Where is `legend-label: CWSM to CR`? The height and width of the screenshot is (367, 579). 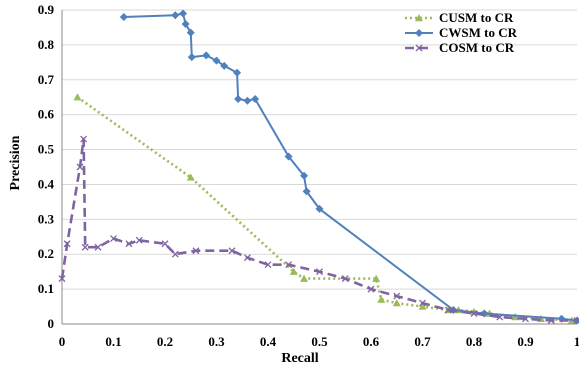 legend-label: CWSM to CR is located at coordinates (478, 32).